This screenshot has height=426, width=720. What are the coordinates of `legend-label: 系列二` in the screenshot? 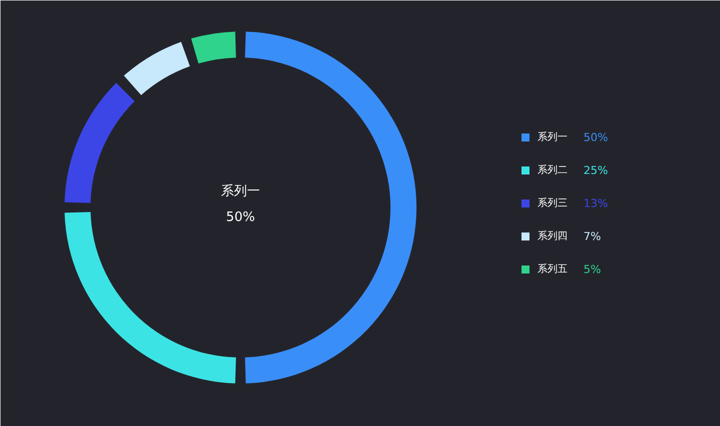 It's located at (553, 170).